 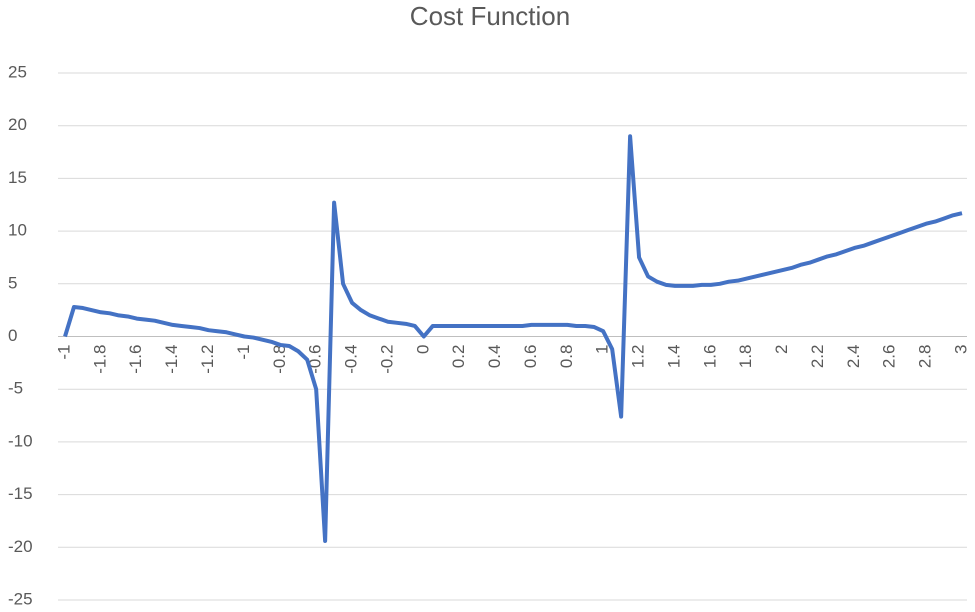 I want to click on x-tick-label: 3, so click(x=960, y=349).